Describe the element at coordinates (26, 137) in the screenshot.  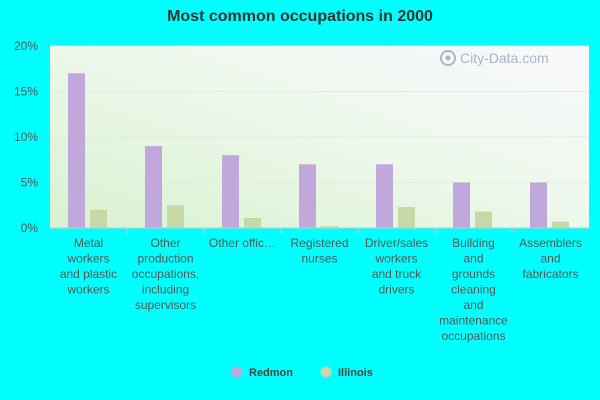
I see `y-tick-label: 10%` at that location.